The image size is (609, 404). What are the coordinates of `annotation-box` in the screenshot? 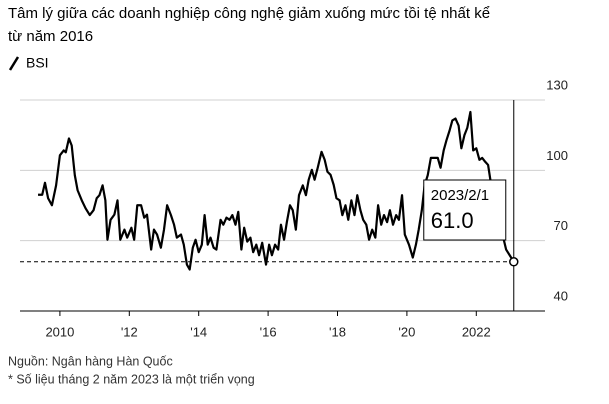 It's located at (465, 210).